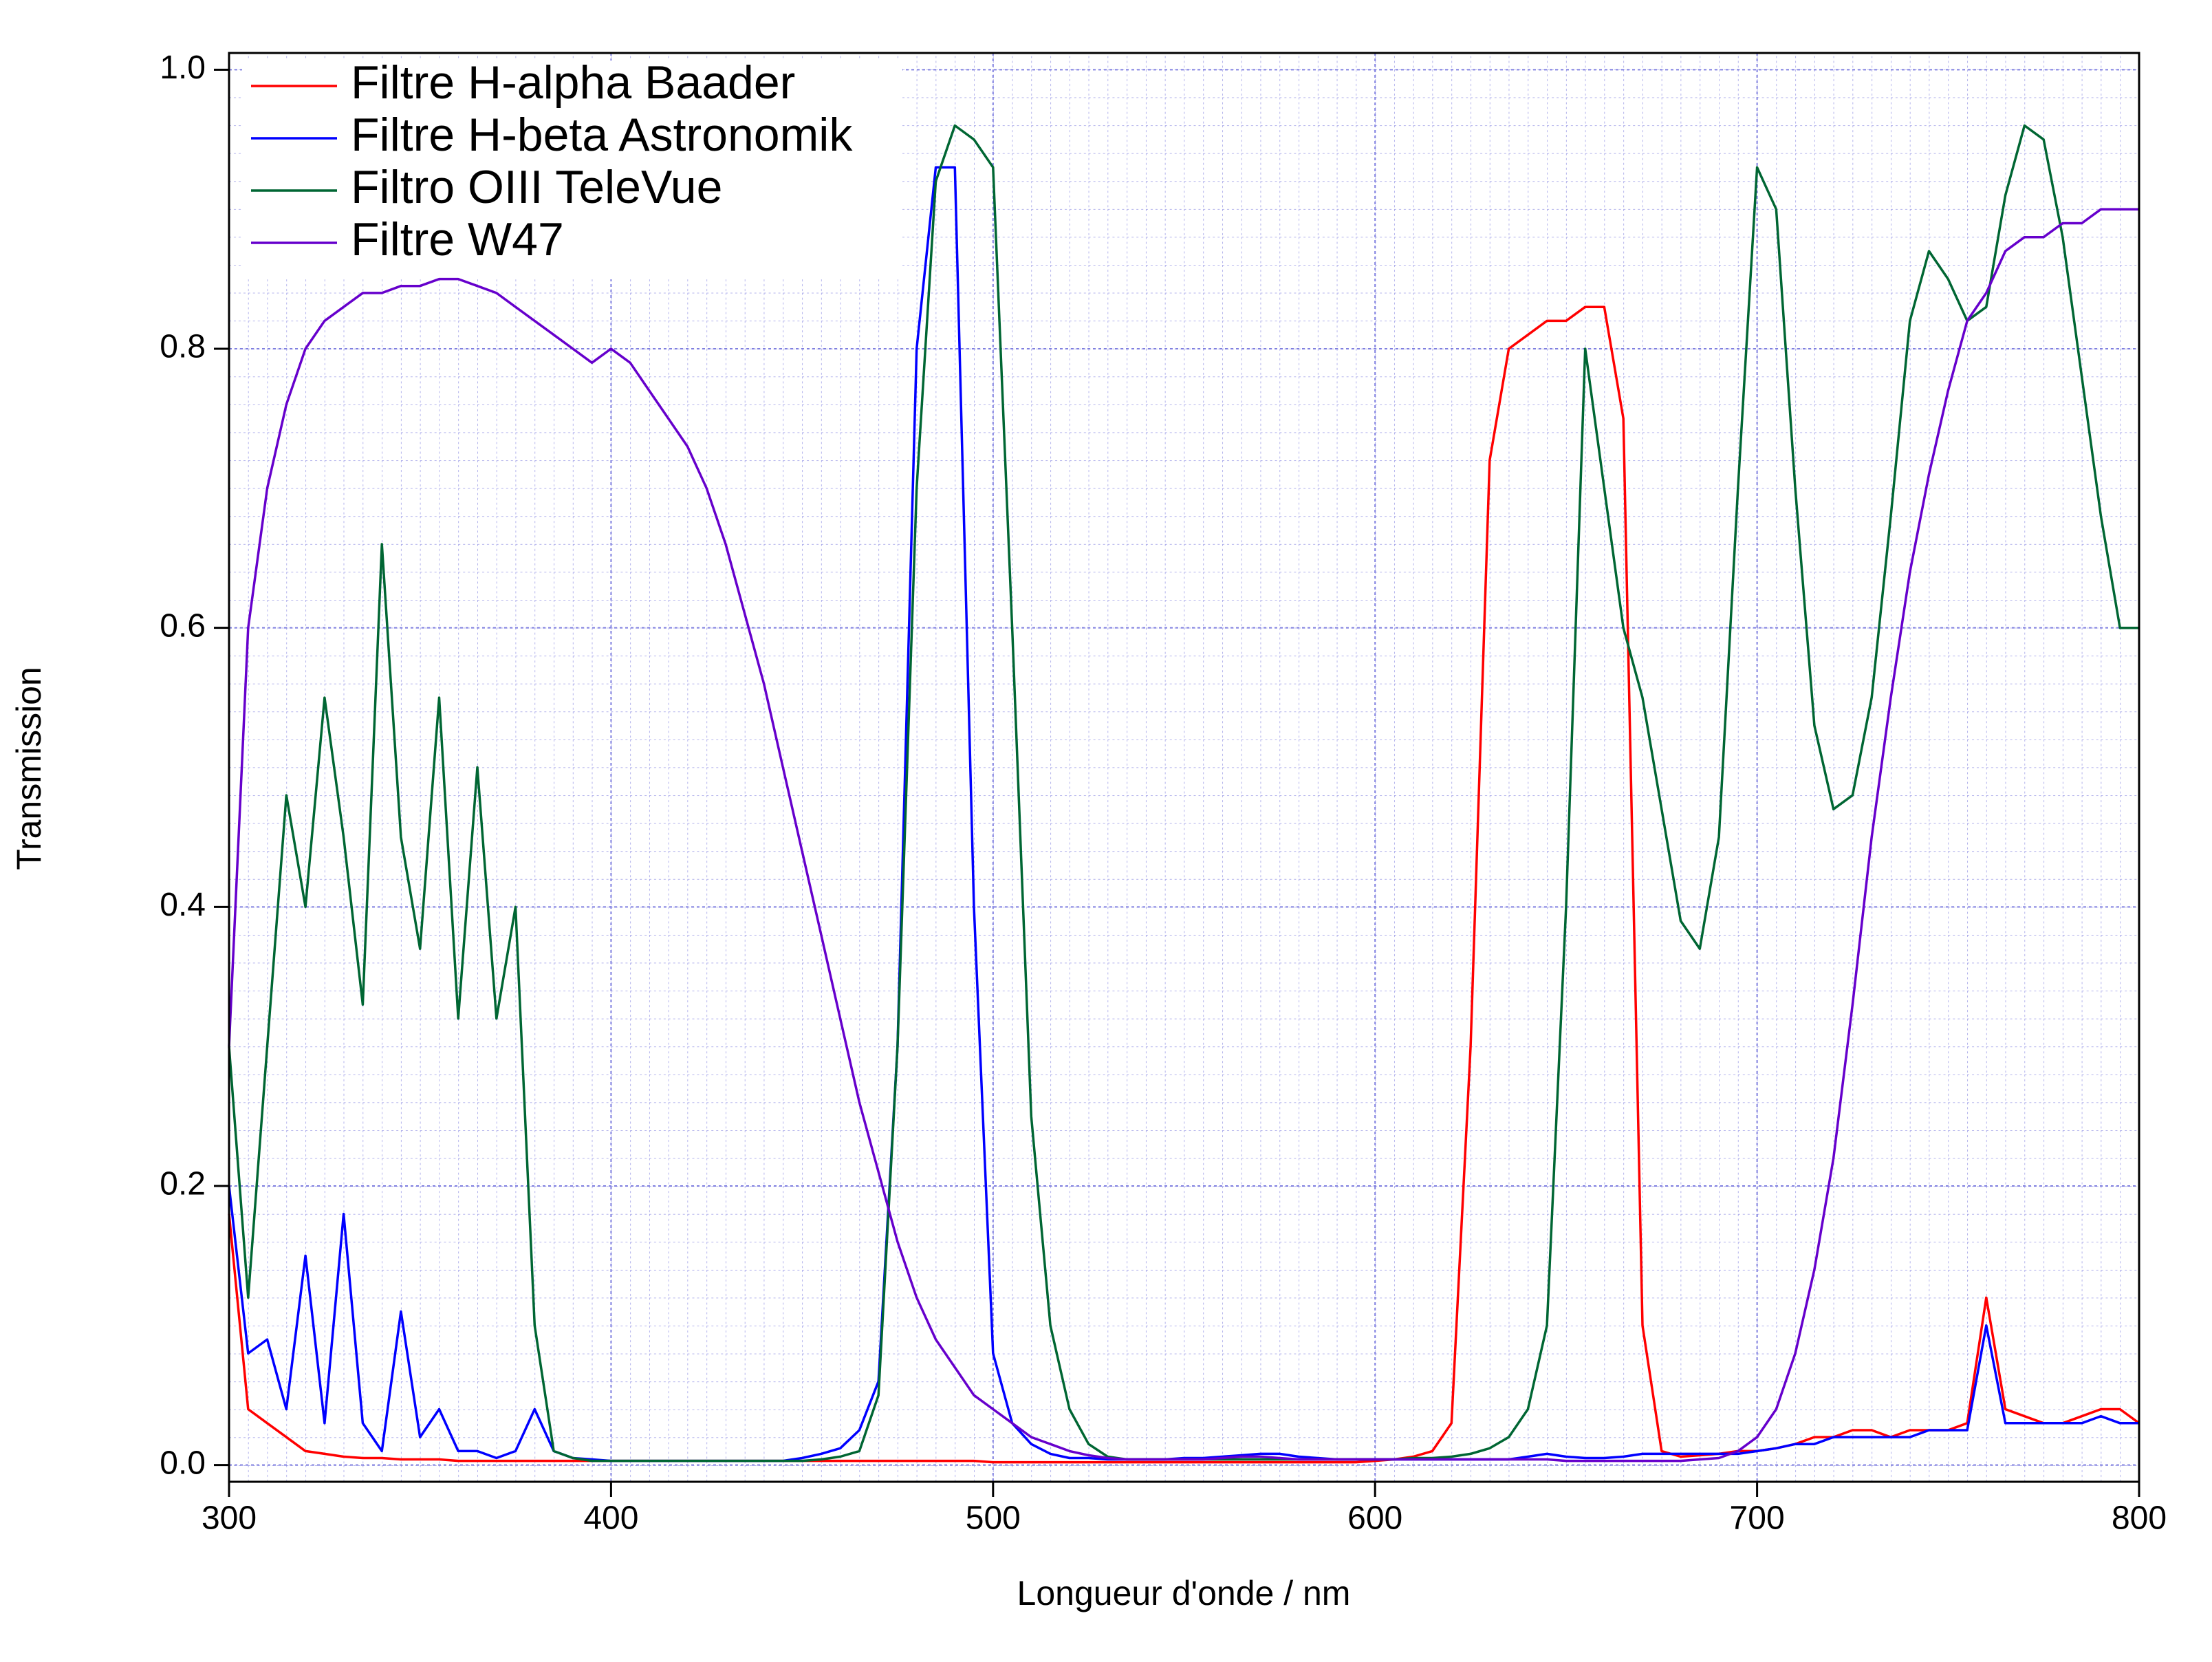  Describe the element at coordinates (536, 187) in the screenshot. I see `legend-label: Filtro OIII TeleVue` at that location.